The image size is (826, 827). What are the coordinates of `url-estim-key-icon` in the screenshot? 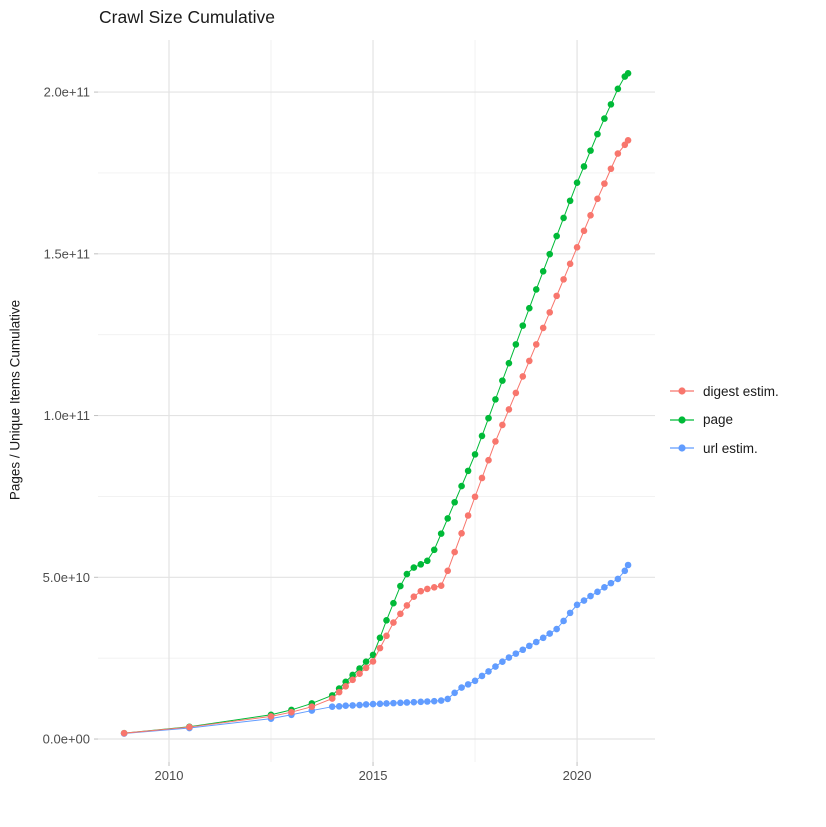 It's located at (682, 448).